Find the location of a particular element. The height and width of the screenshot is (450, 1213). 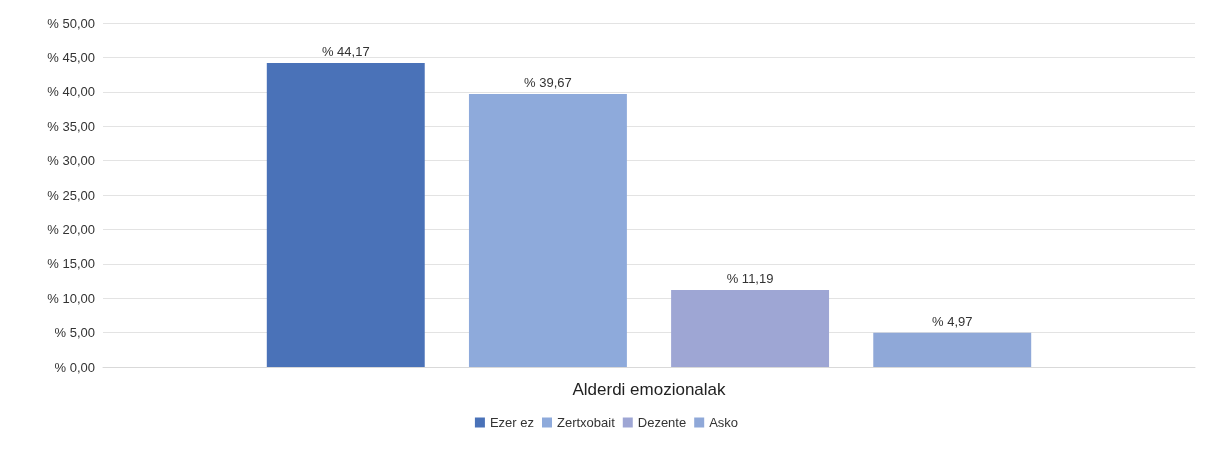

y-tick-label: % 35,00 is located at coordinates (71, 126).